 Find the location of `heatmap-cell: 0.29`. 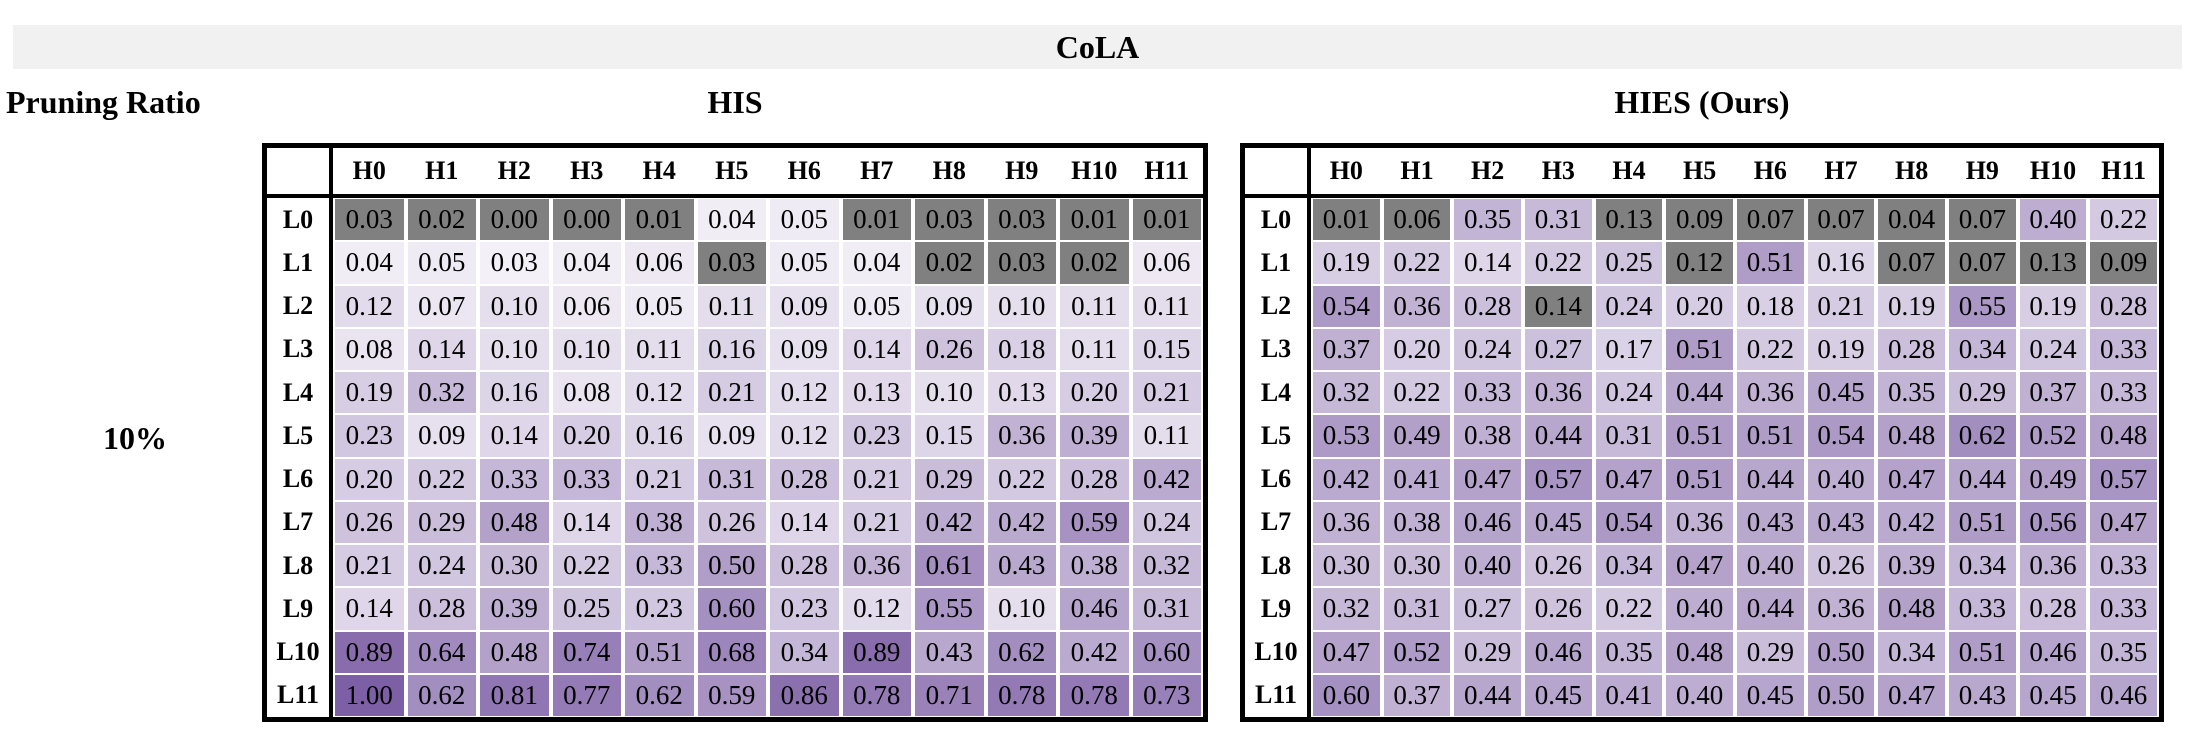

heatmap-cell: 0.29 is located at coordinates (949, 479).